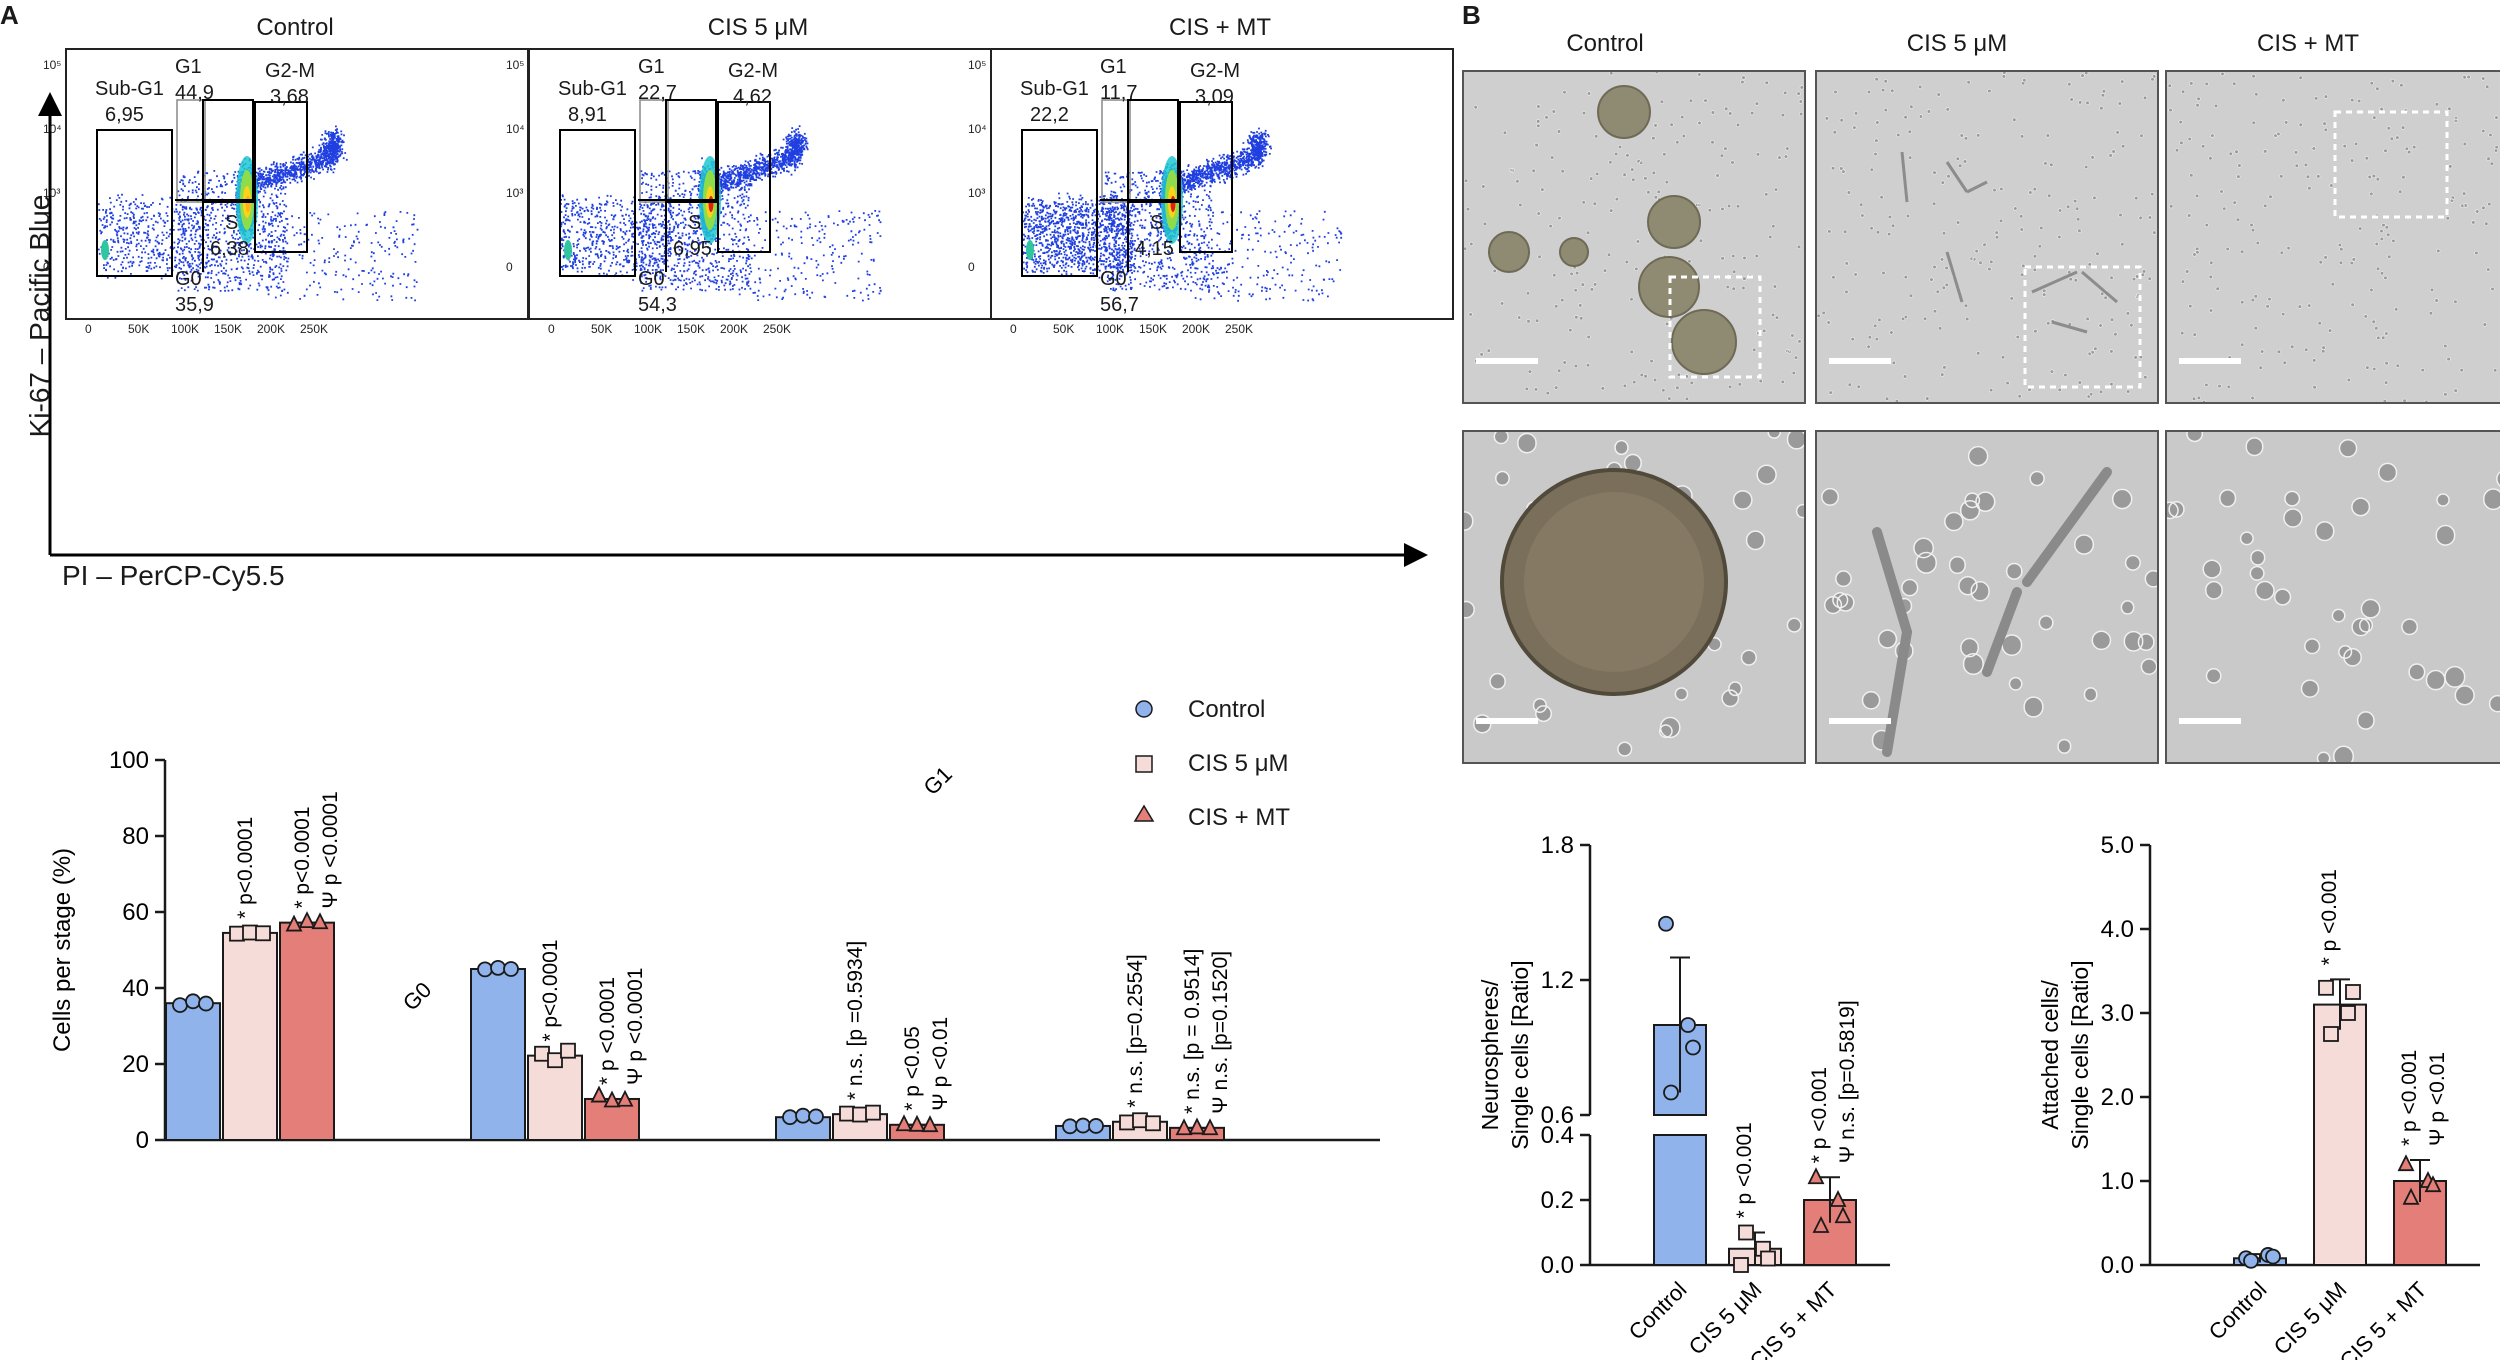 The height and width of the screenshot is (1362, 2500). Describe the element at coordinates (46, 267) in the screenshot. I see `flow-0-ytick-3: 0` at that location.